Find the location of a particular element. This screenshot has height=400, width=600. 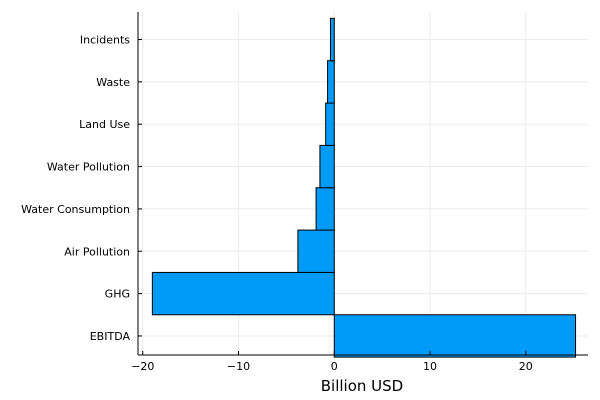

x-tick-label: −20 is located at coordinates (142, 366).